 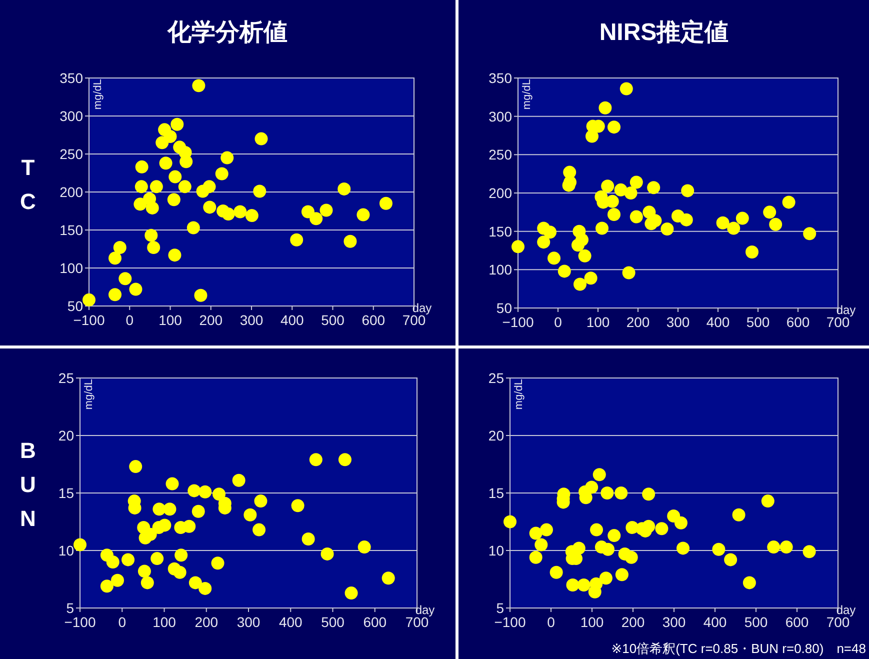 What do you see at coordinates (28, 184) in the screenshot?
I see `text: TC` at bounding box center [28, 184].